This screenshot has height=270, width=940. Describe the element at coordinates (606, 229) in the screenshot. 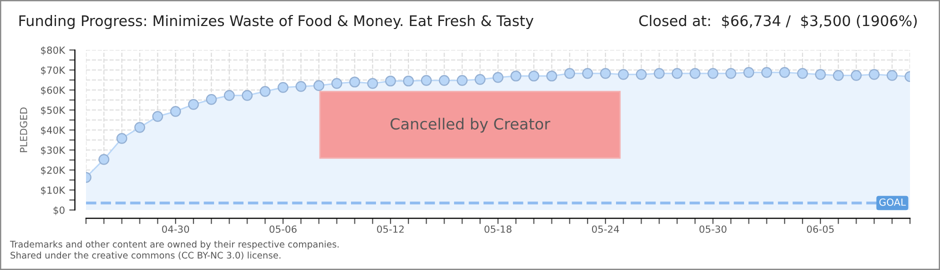

I see `x-tick-label: 05-24` at that location.